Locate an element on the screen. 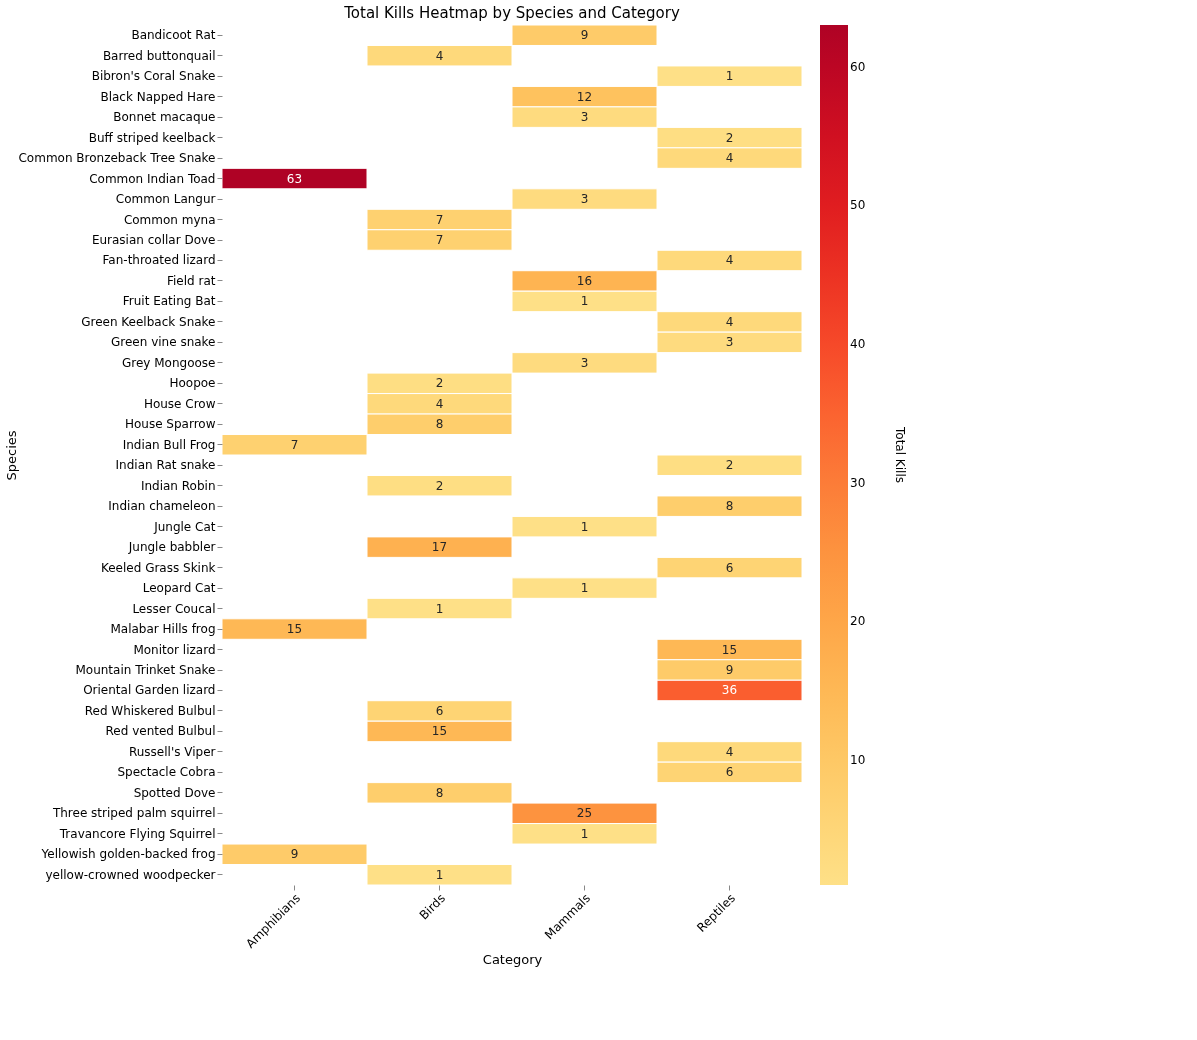 Image resolution: width=1197 pixels, height=1040 pixels. y-tick-label: Indian chameleon is located at coordinates (162, 506).